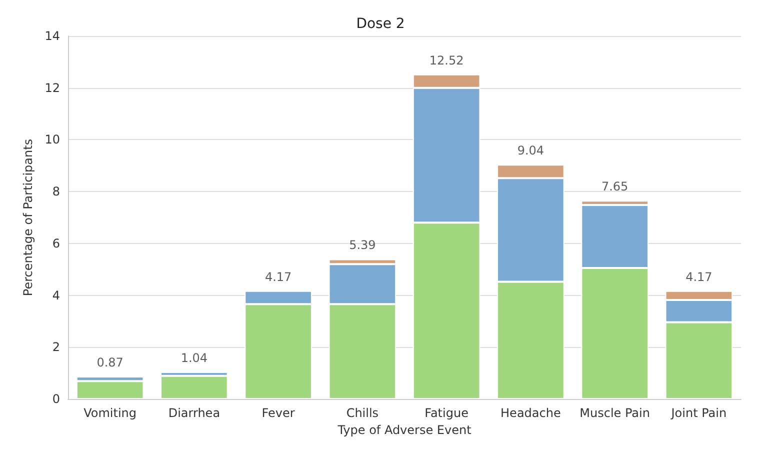 This screenshot has width=761, height=450. I want to click on chart-title: Dose 2, so click(380, 24).